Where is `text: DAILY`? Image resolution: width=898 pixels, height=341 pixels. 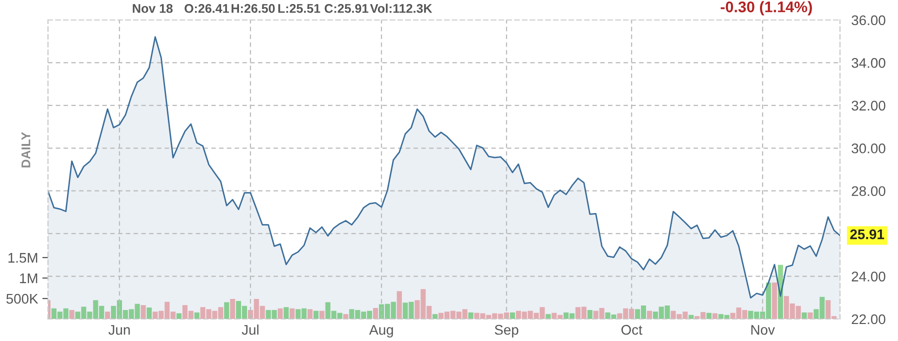 text: DAILY is located at coordinates (26, 150).